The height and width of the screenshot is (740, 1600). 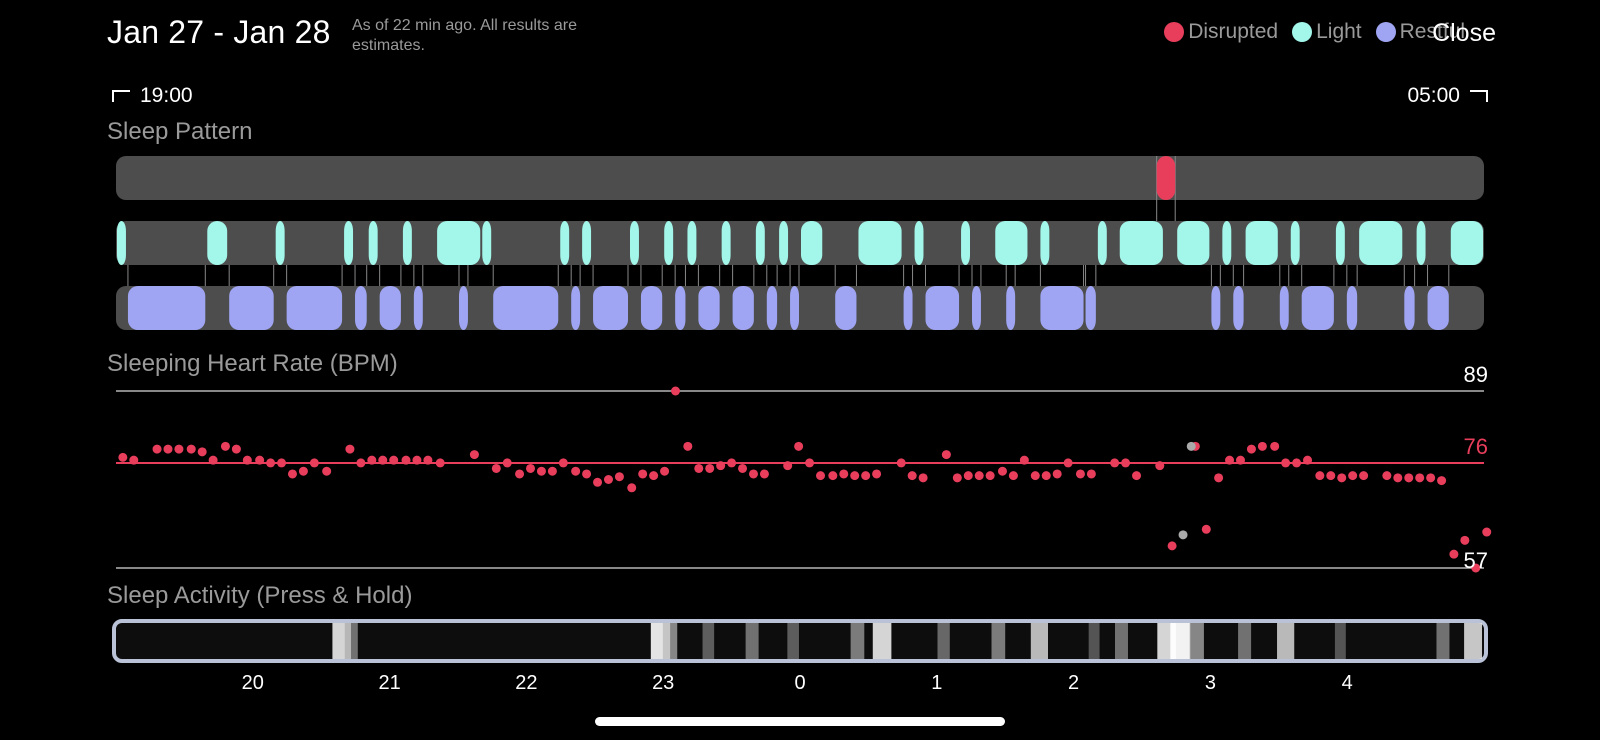 What do you see at coordinates (800, 243) in the screenshot?
I see `light-track` at bounding box center [800, 243].